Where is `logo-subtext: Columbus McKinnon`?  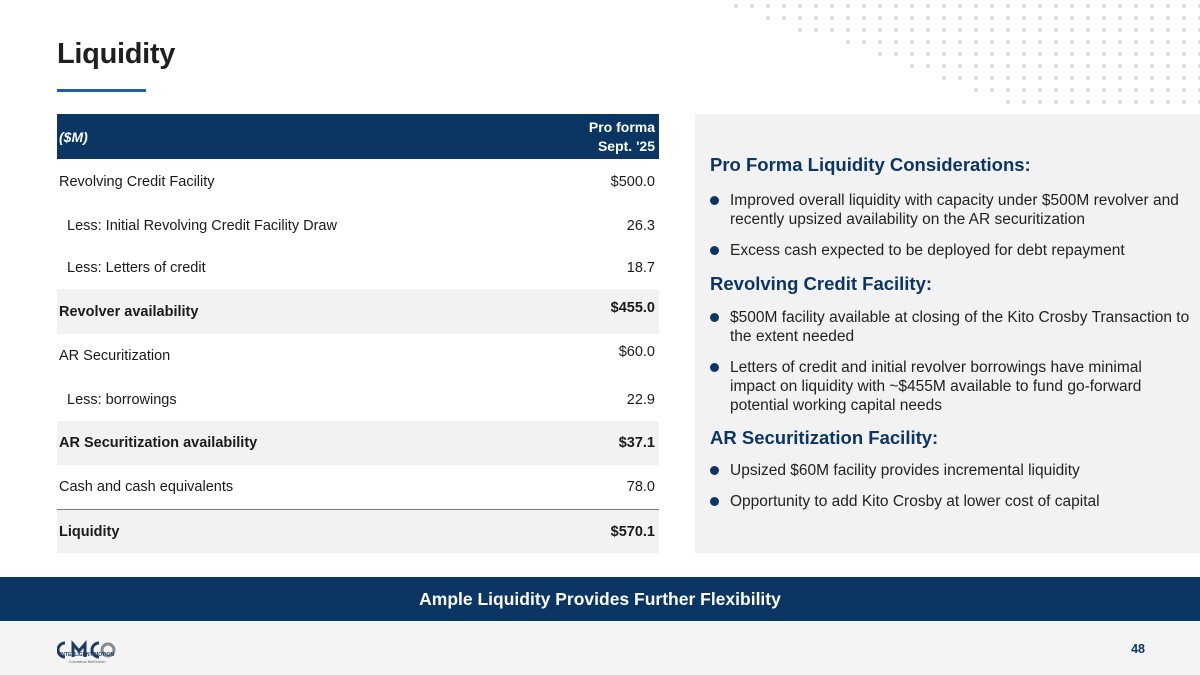
logo-subtext: Columbus McKinnon is located at coordinates (87, 661).